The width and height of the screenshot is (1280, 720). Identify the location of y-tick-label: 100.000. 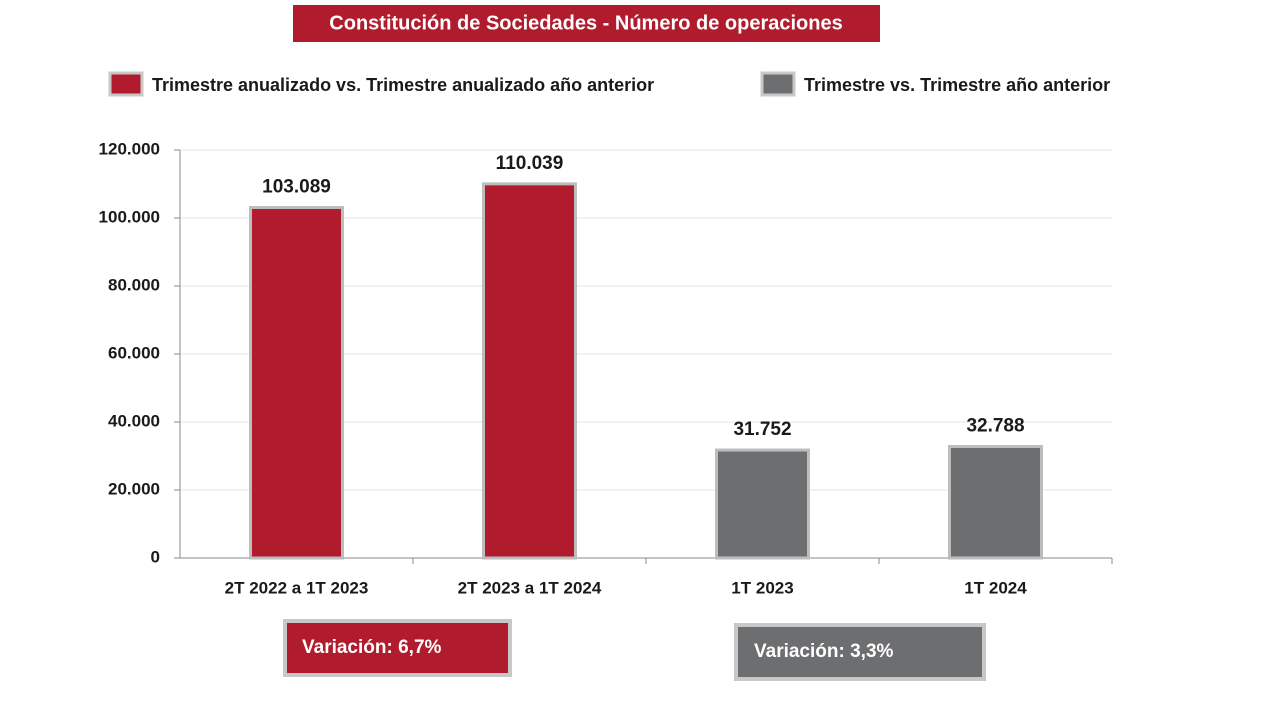
(129, 216).